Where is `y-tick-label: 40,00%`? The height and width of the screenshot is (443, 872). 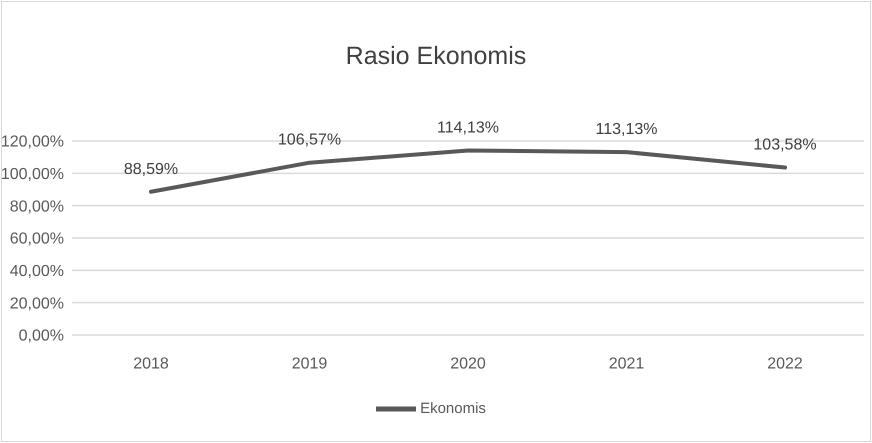 y-tick-label: 40,00% is located at coordinates (37, 271).